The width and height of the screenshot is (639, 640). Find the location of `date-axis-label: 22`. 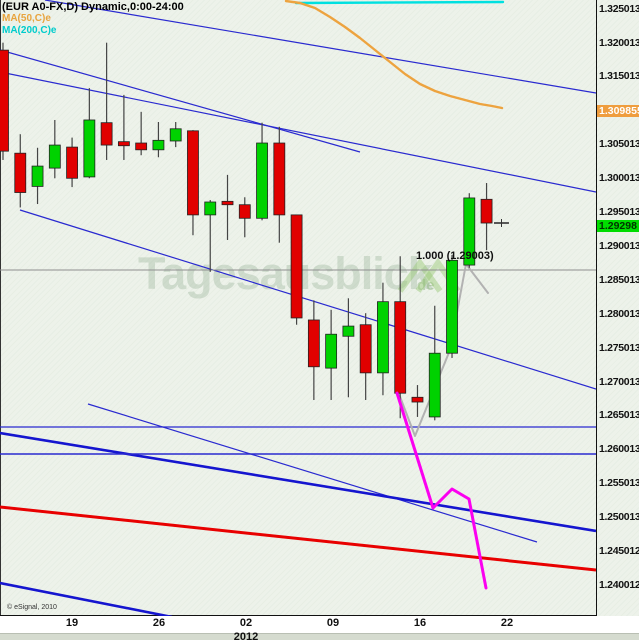

date-axis-label: 22 is located at coordinates (507, 623).